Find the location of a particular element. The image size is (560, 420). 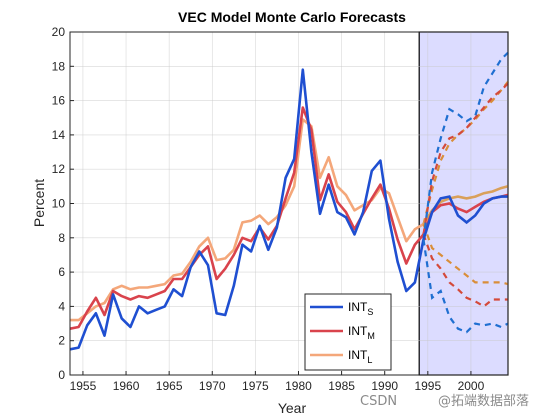

x-tick-label: 2000 is located at coordinates (471, 386).